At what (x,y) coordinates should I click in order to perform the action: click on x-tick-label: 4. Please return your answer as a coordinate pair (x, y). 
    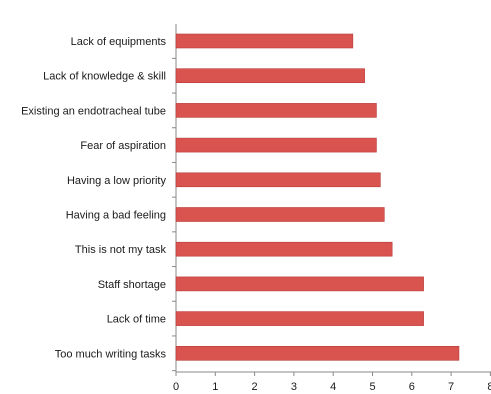
    Looking at the image, I should click on (333, 387).